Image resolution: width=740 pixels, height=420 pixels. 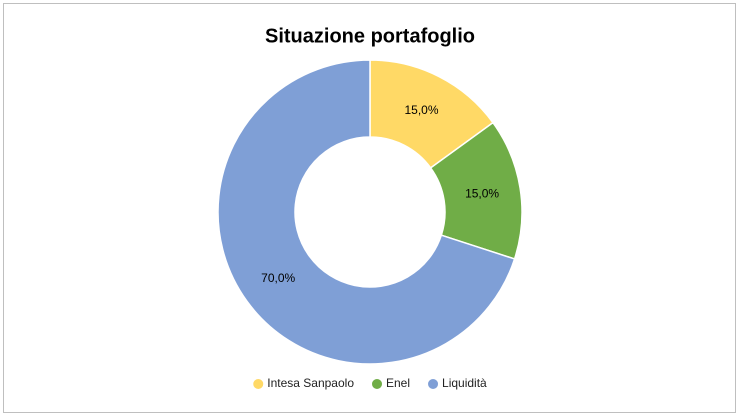 What do you see at coordinates (278, 278) in the screenshot?
I see `data-label: 70,0%` at bounding box center [278, 278].